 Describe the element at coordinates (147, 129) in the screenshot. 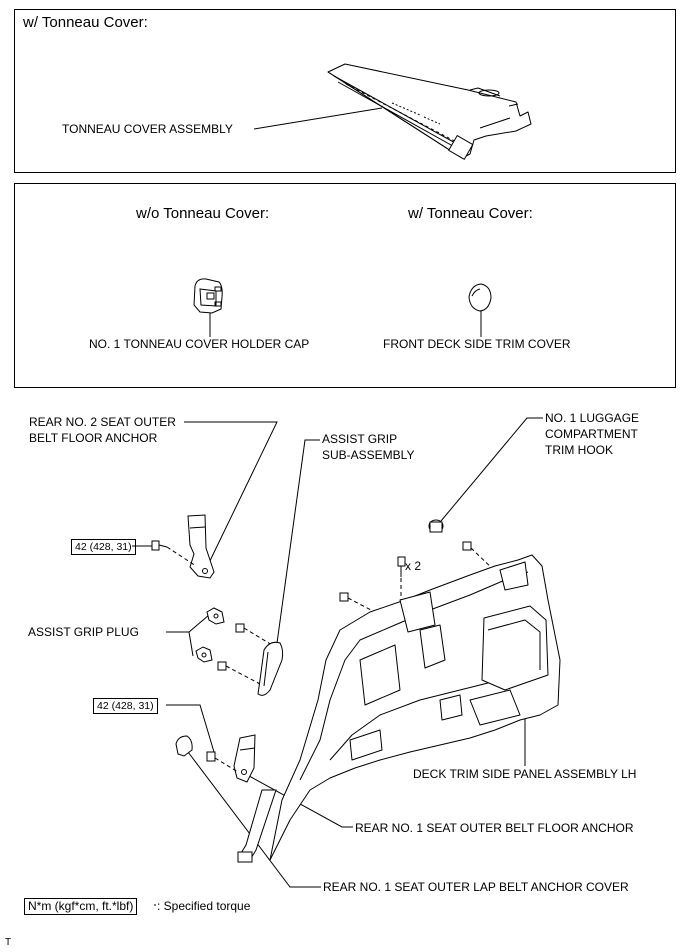

I see `tonneau-cover-assembly-label: TONNEAU COVER ASSEMBLY` at that location.